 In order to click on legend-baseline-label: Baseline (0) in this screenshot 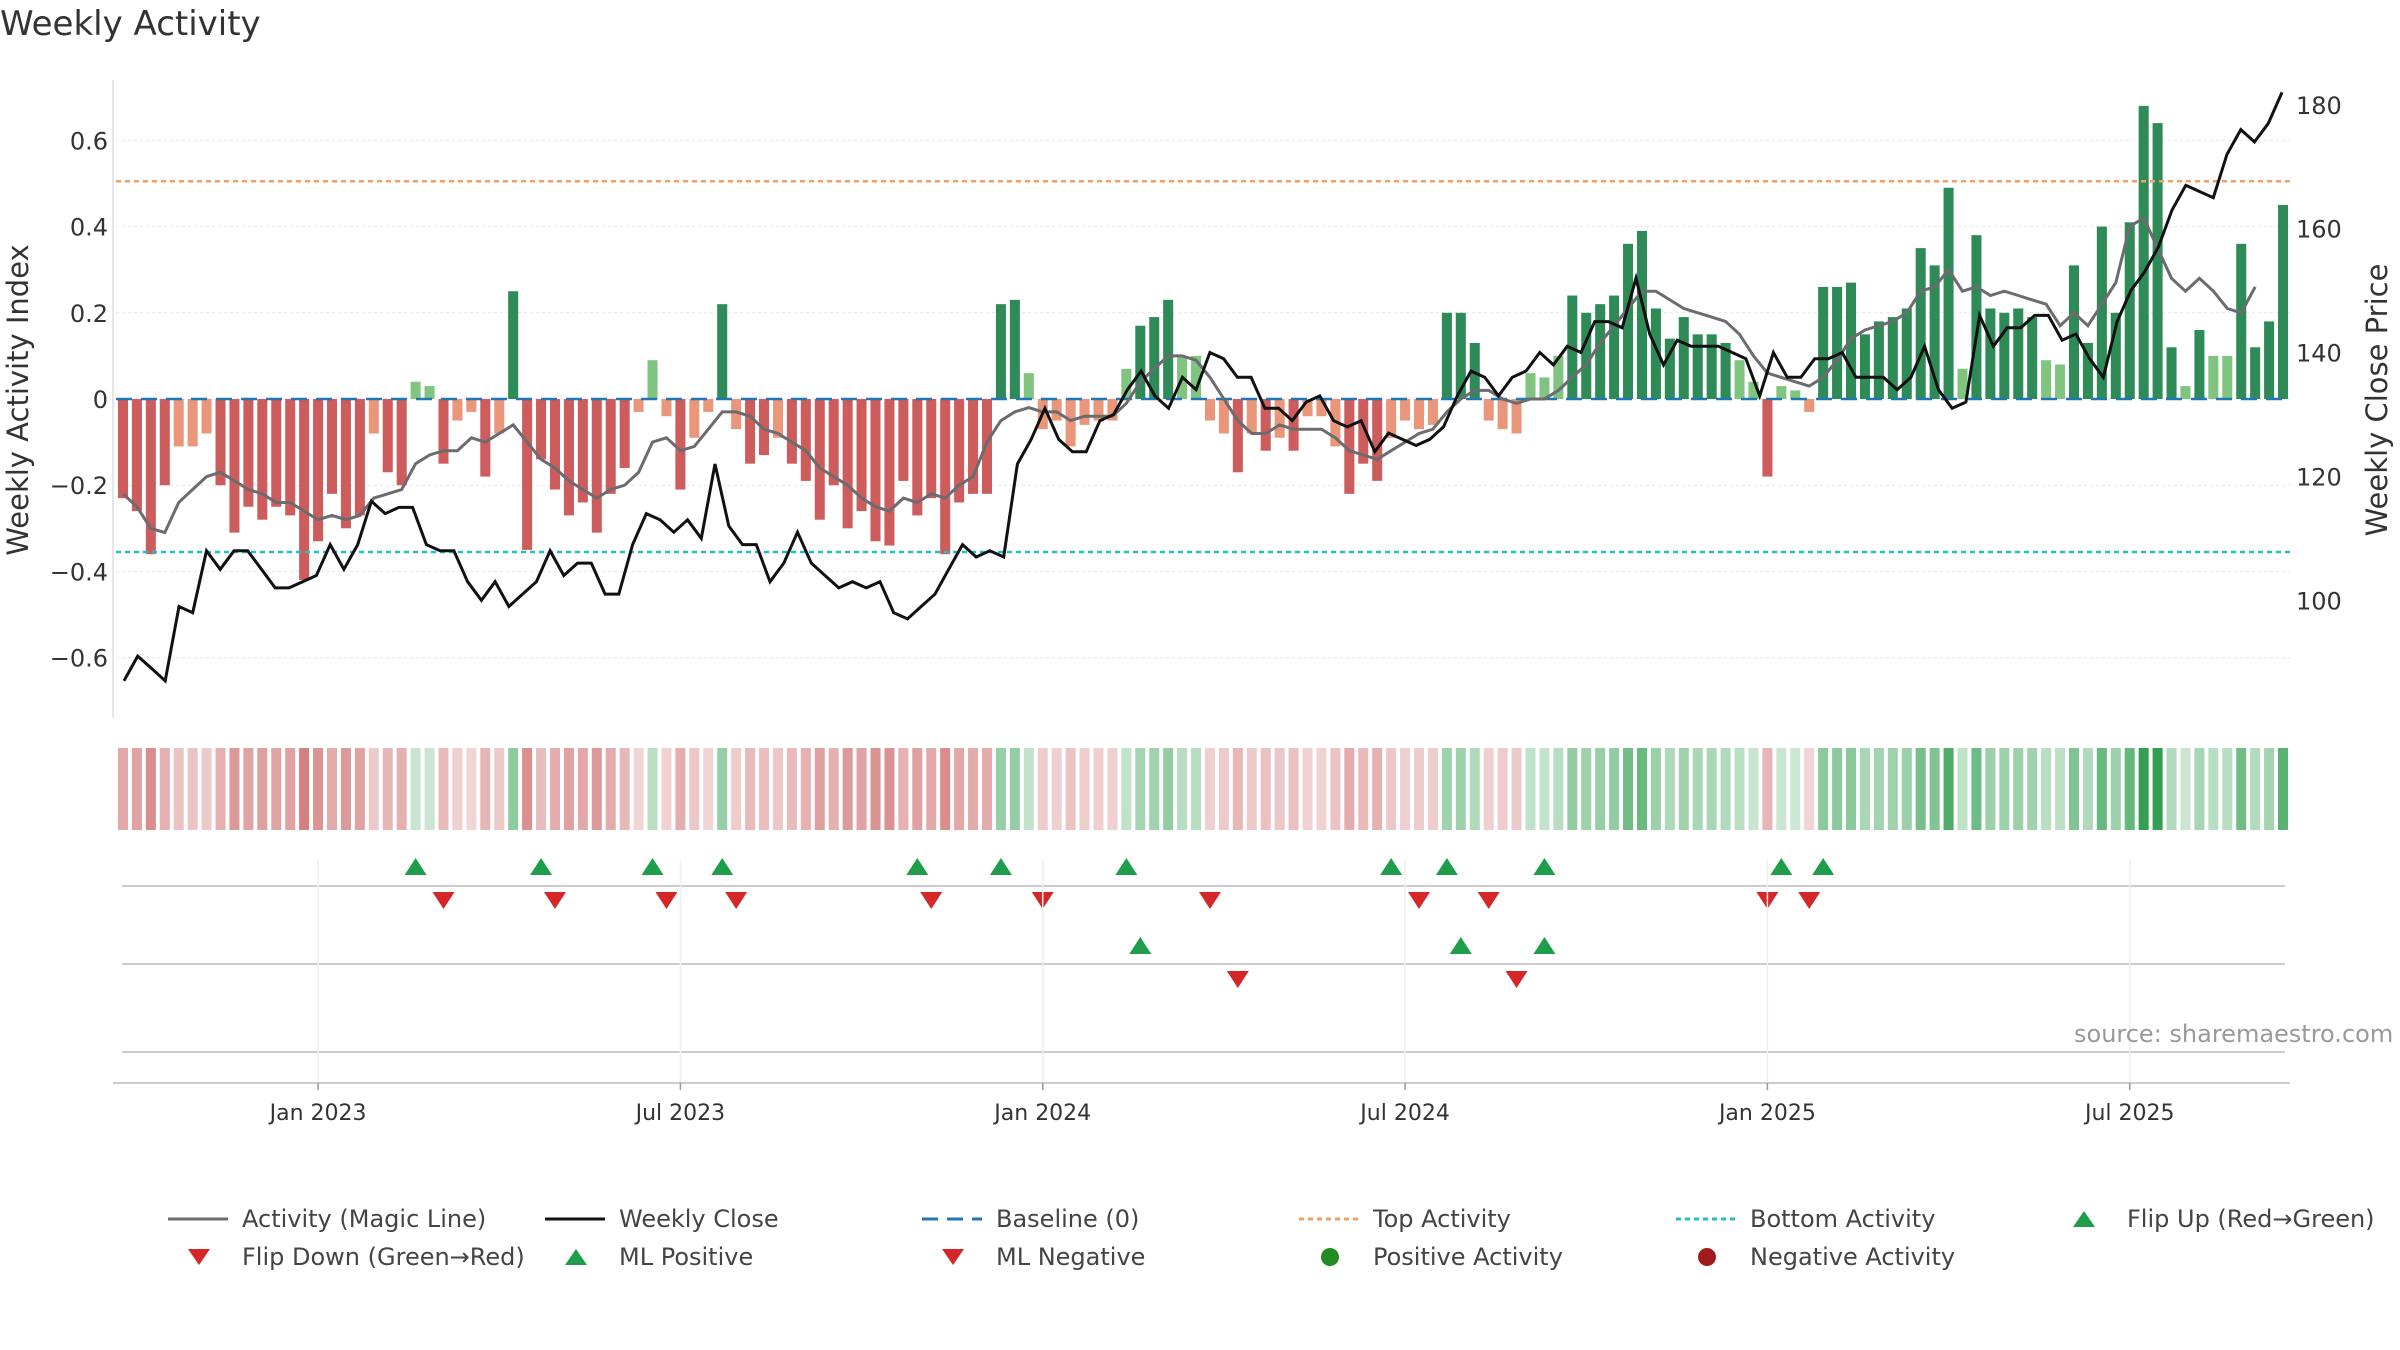, I will do `click(1068, 1219)`.